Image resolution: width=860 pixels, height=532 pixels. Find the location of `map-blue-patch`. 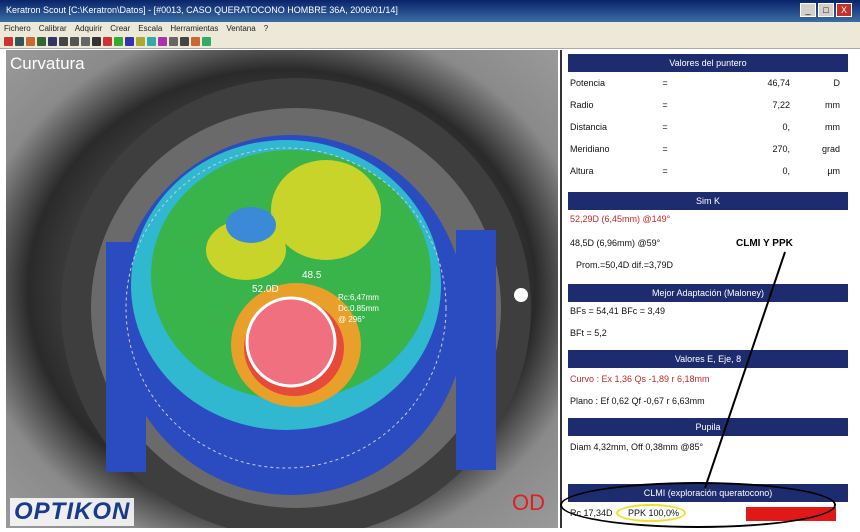

map-blue-patch is located at coordinates (251, 225).